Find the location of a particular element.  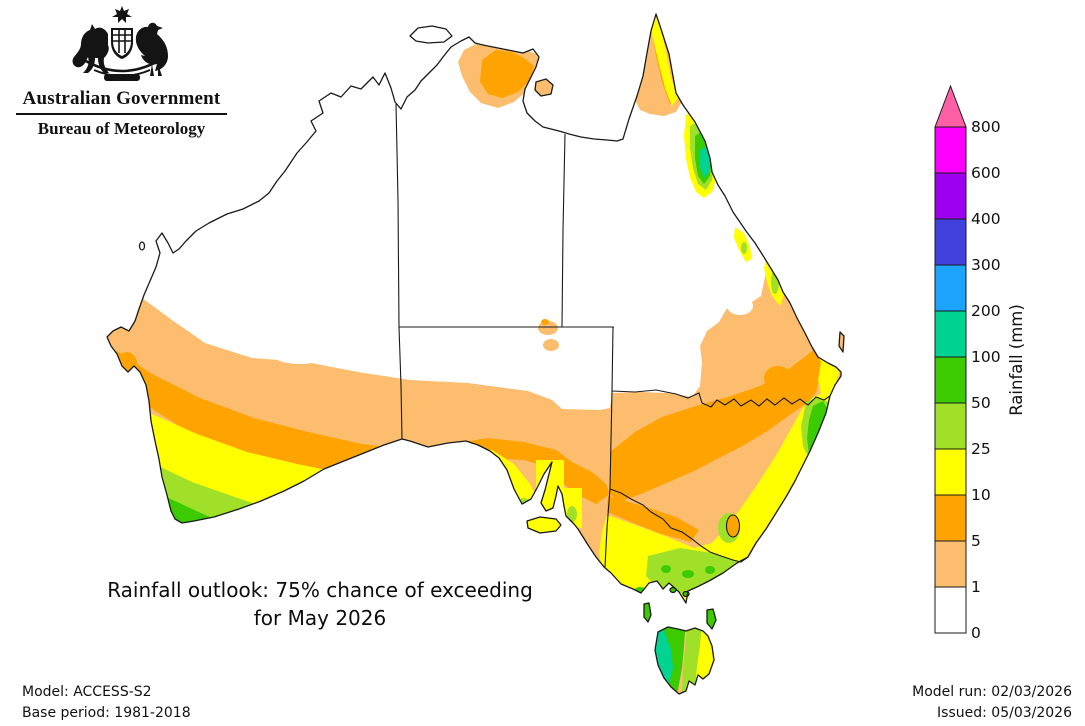

border-act is located at coordinates (733, 526).